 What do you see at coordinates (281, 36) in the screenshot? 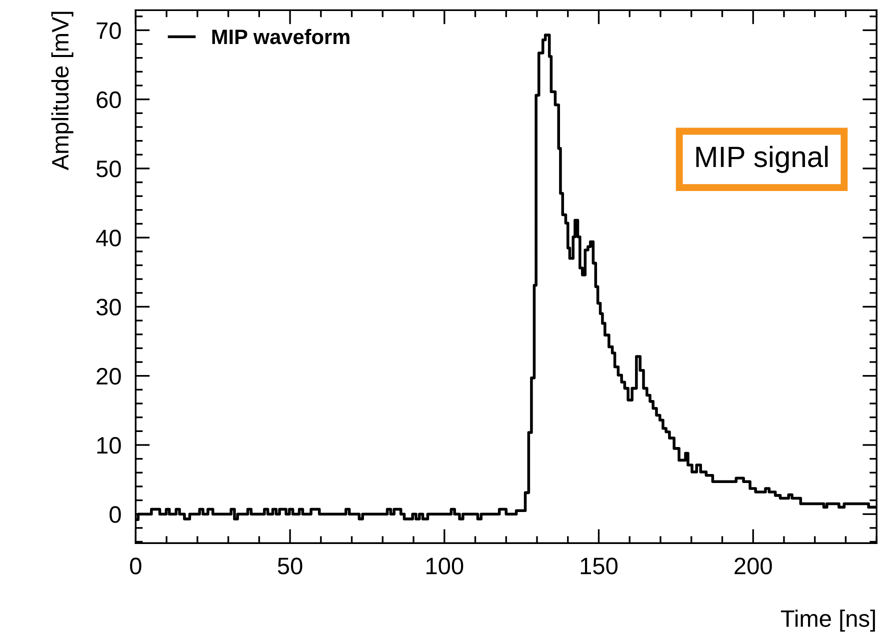
I see `legend-label: MIP waveform` at bounding box center [281, 36].